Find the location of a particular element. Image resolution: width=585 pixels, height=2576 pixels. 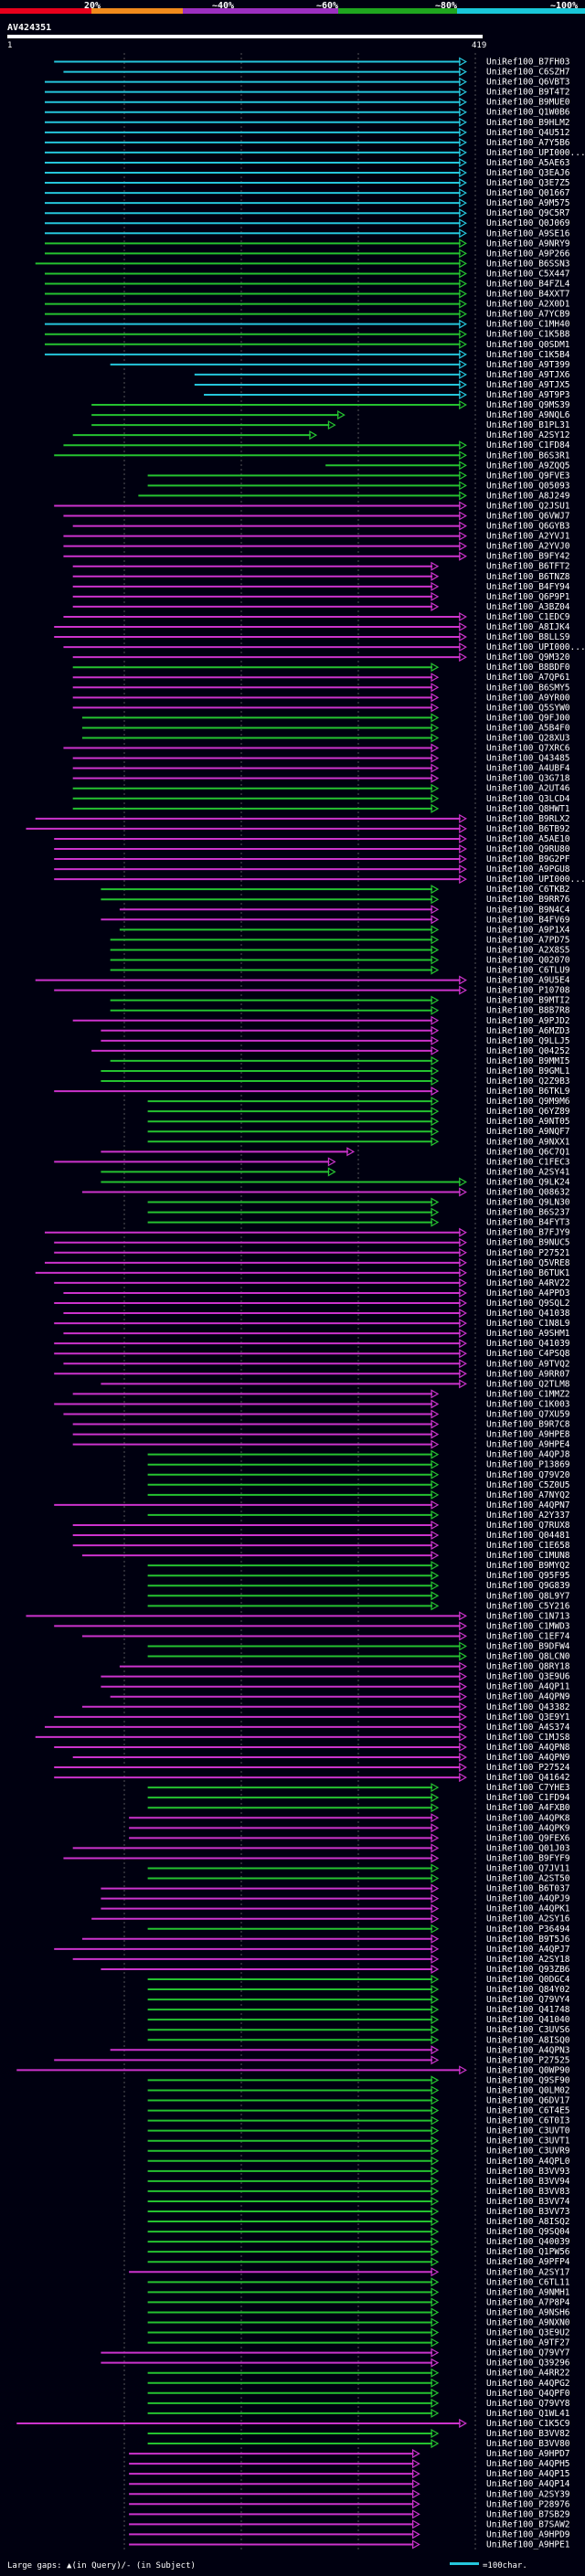

alignment-row: UniRef100_A2SY39 is located at coordinates (350, 2494).